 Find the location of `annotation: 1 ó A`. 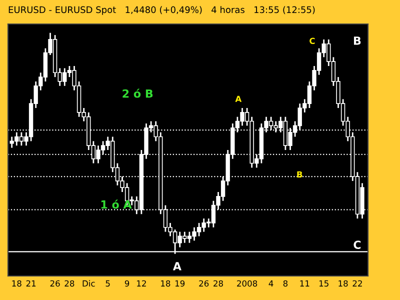

annotation: 1 ó A is located at coordinates (116, 204).